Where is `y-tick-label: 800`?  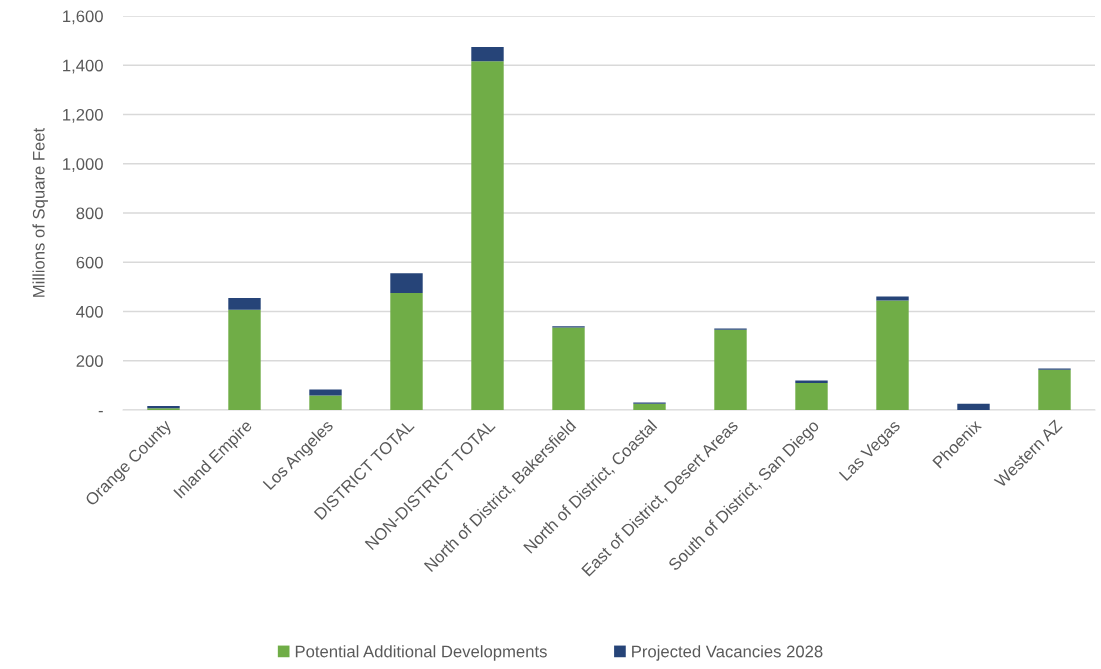 y-tick-label: 800 is located at coordinates (89, 213).